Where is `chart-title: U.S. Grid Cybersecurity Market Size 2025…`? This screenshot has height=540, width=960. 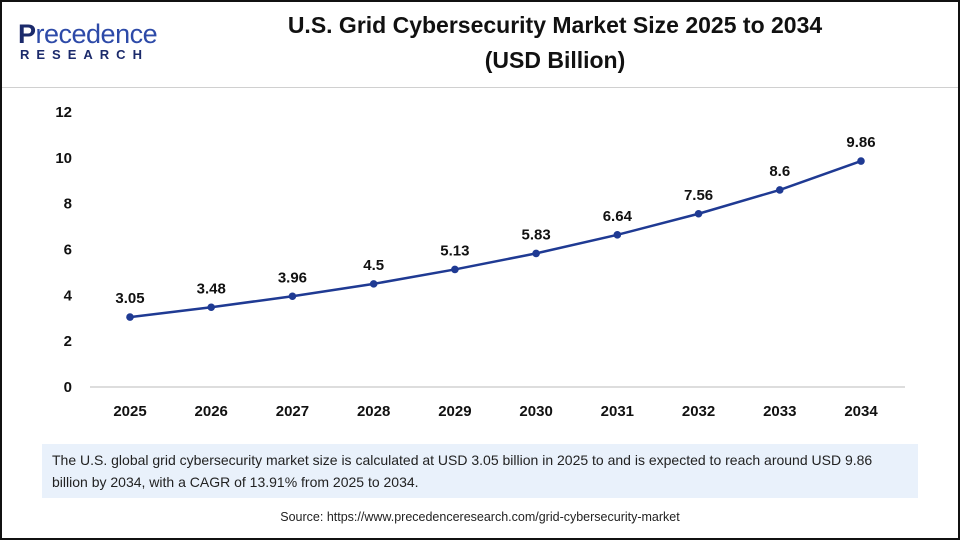 chart-title: U.S. Grid Cybersecurity Market Size 2025… is located at coordinates (555, 43).